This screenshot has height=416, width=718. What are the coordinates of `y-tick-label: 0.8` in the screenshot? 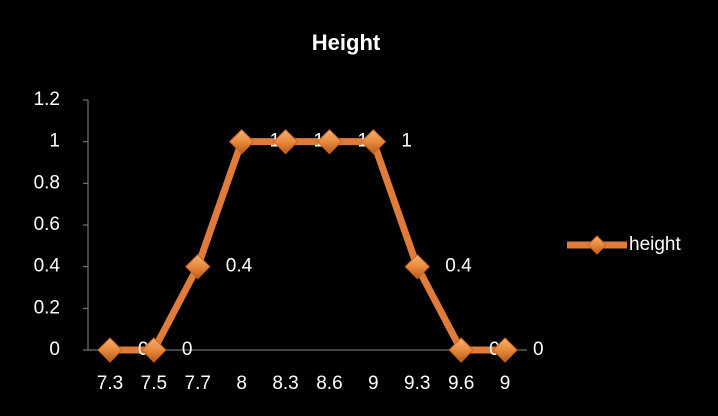 It's located at (47, 182).